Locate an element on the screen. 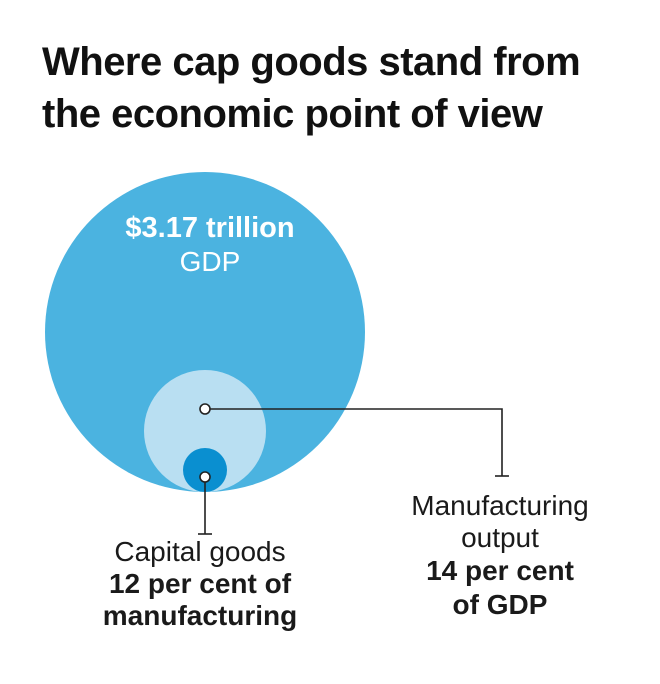  capital-goods-share-line-2: manufacturing is located at coordinates (200, 615).